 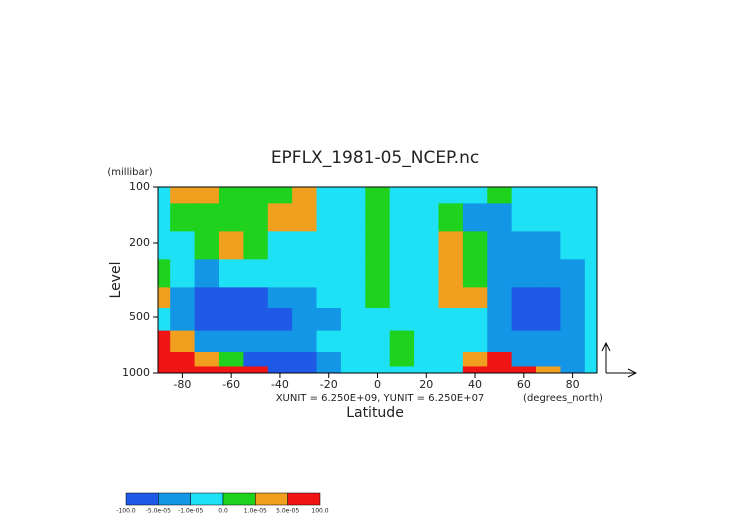 I want to click on y-tick-label: 100, so click(x=139, y=186).